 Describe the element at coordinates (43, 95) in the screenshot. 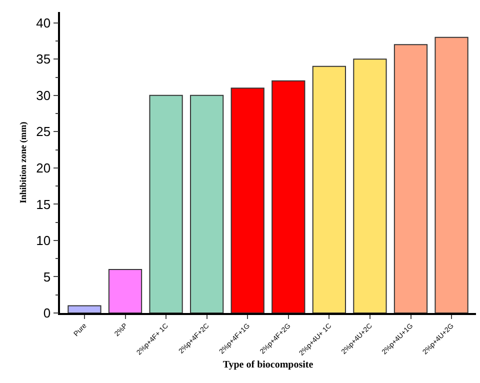

I see `y-tick-label: 30` at that location.